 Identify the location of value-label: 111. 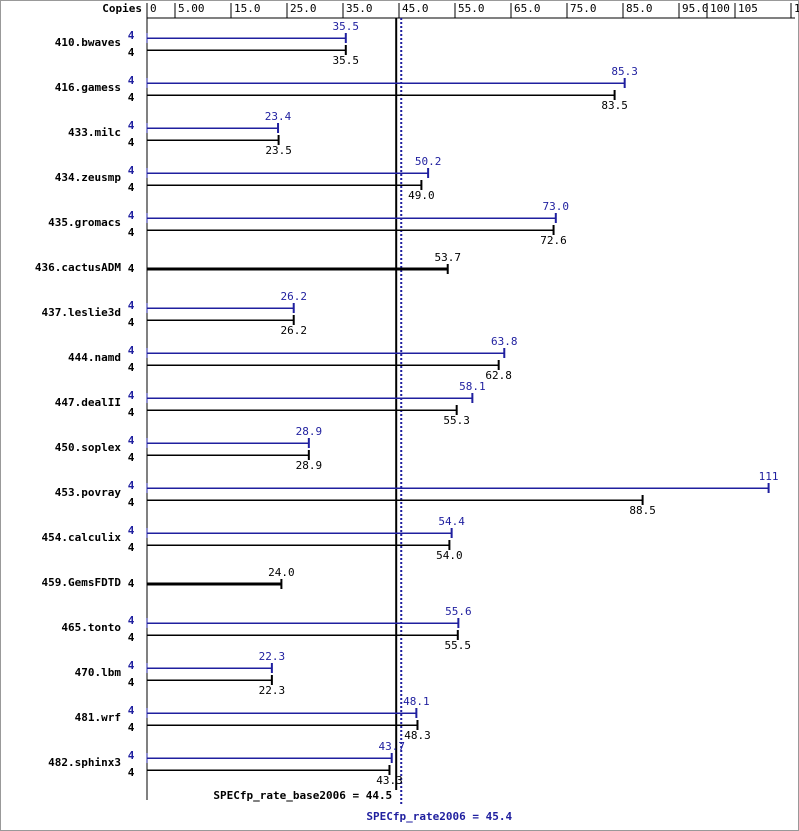
(769, 476).